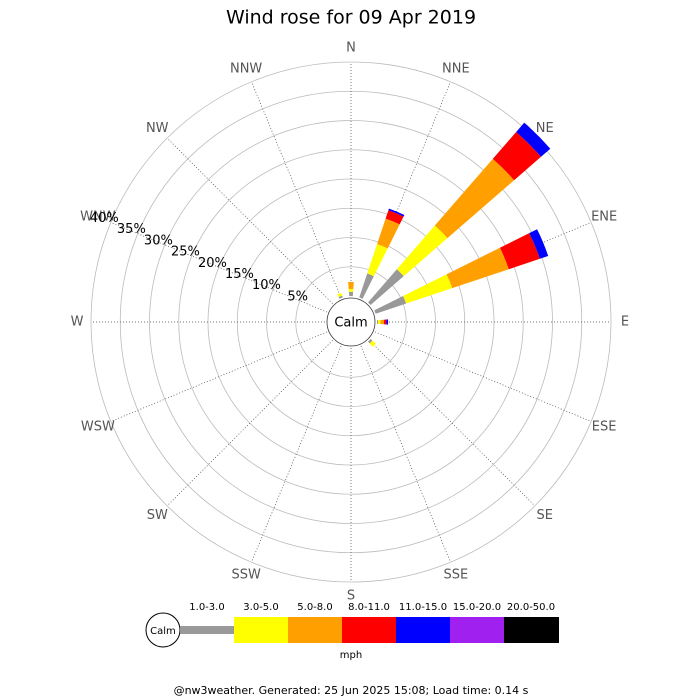 This screenshot has height=700, width=700. I want to click on r-tick-label: 35%, so click(131, 229).